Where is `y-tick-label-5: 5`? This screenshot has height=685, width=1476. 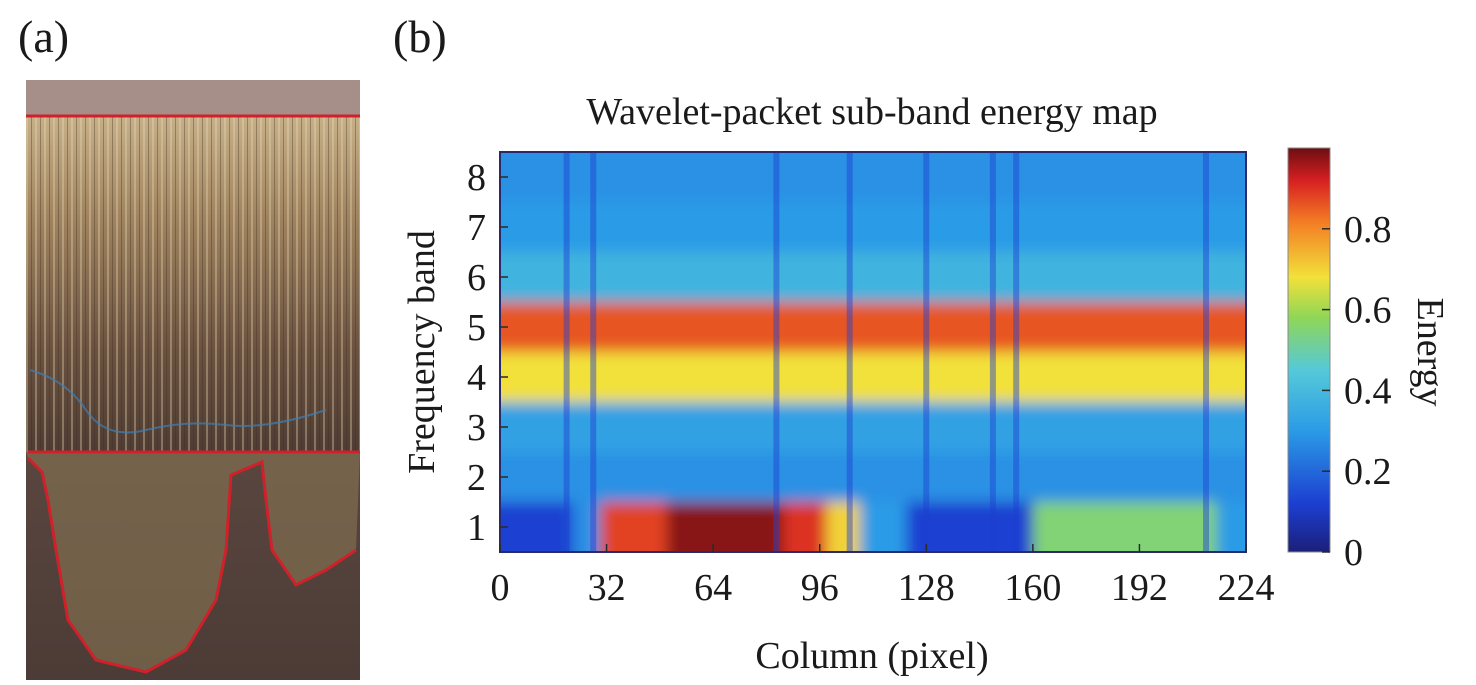
y-tick-label-5: 5 is located at coordinates (476, 328).